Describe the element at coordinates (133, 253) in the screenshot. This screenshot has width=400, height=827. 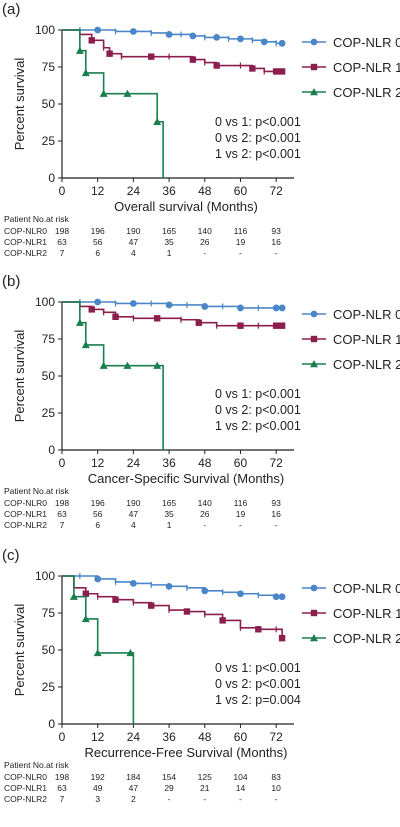
I see `risk-table-cell: 4` at that location.